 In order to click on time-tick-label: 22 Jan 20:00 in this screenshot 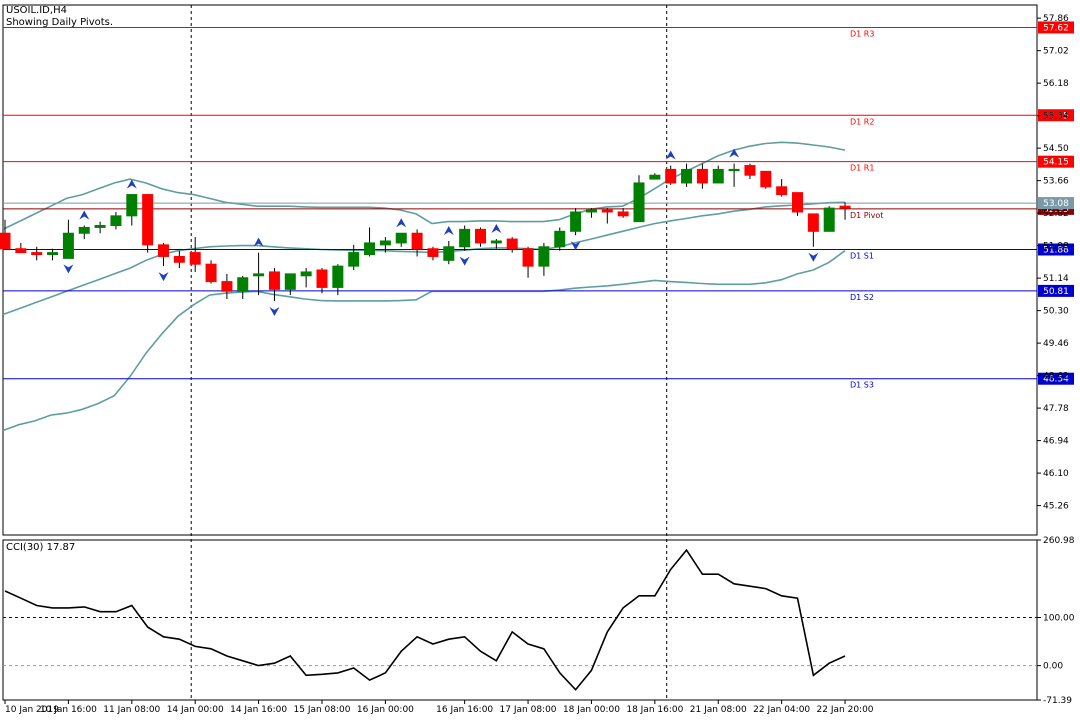, I will do `click(845, 710)`.